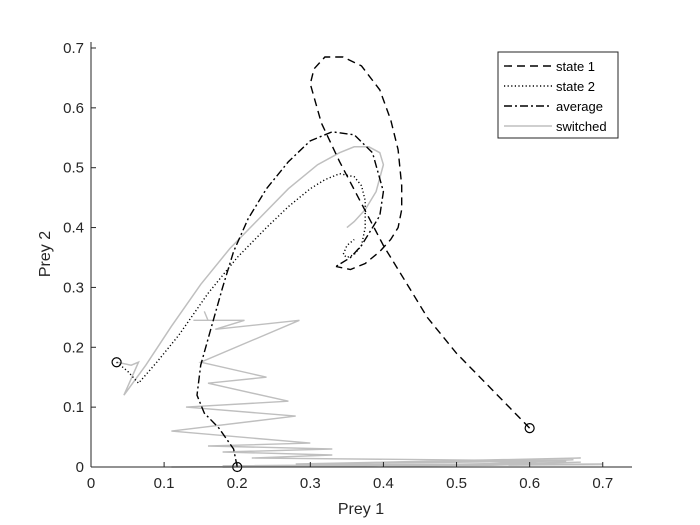 Image resolution: width=700 pixels, height=525 pixels. What do you see at coordinates (73, 407) in the screenshot?
I see `y-tick-label: 0.1` at bounding box center [73, 407].